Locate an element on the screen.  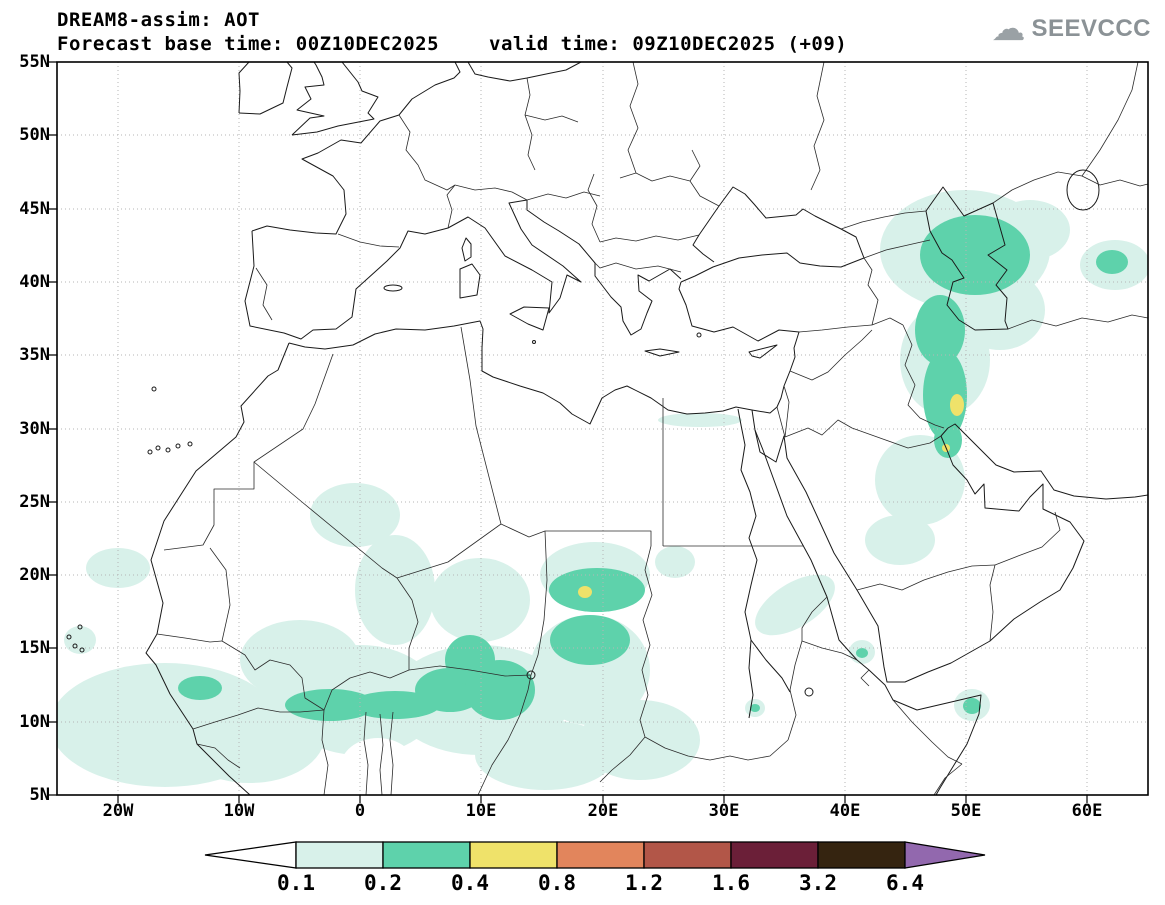
lon-label: 60E is located at coordinates (1087, 811).